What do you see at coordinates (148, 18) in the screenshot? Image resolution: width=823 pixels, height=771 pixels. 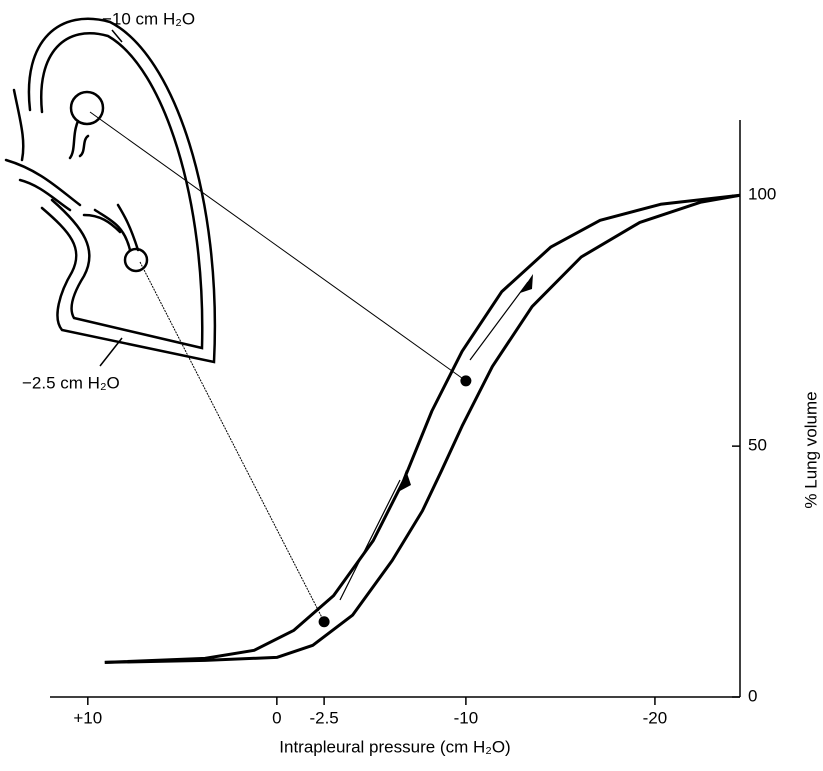 I see `annotation: −10 cm H₂O` at bounding box center [148, 18].